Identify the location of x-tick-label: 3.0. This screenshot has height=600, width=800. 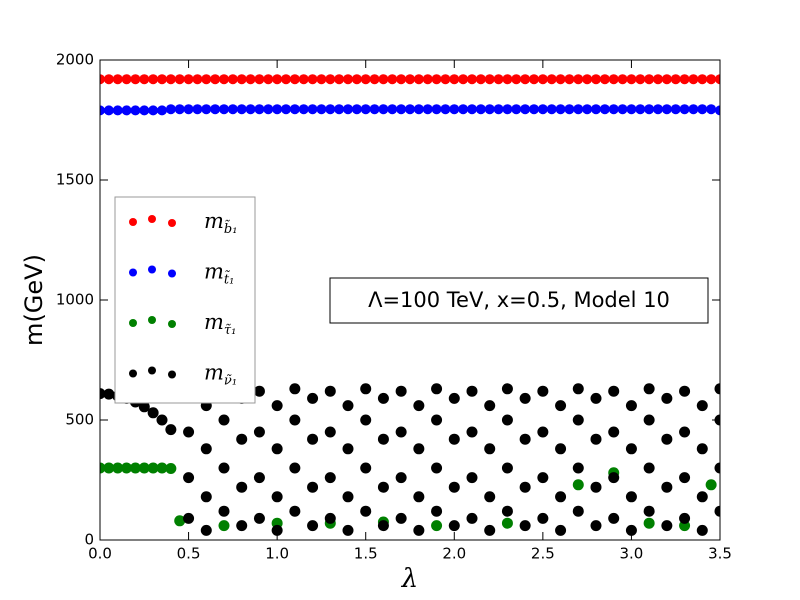
(631, 554).